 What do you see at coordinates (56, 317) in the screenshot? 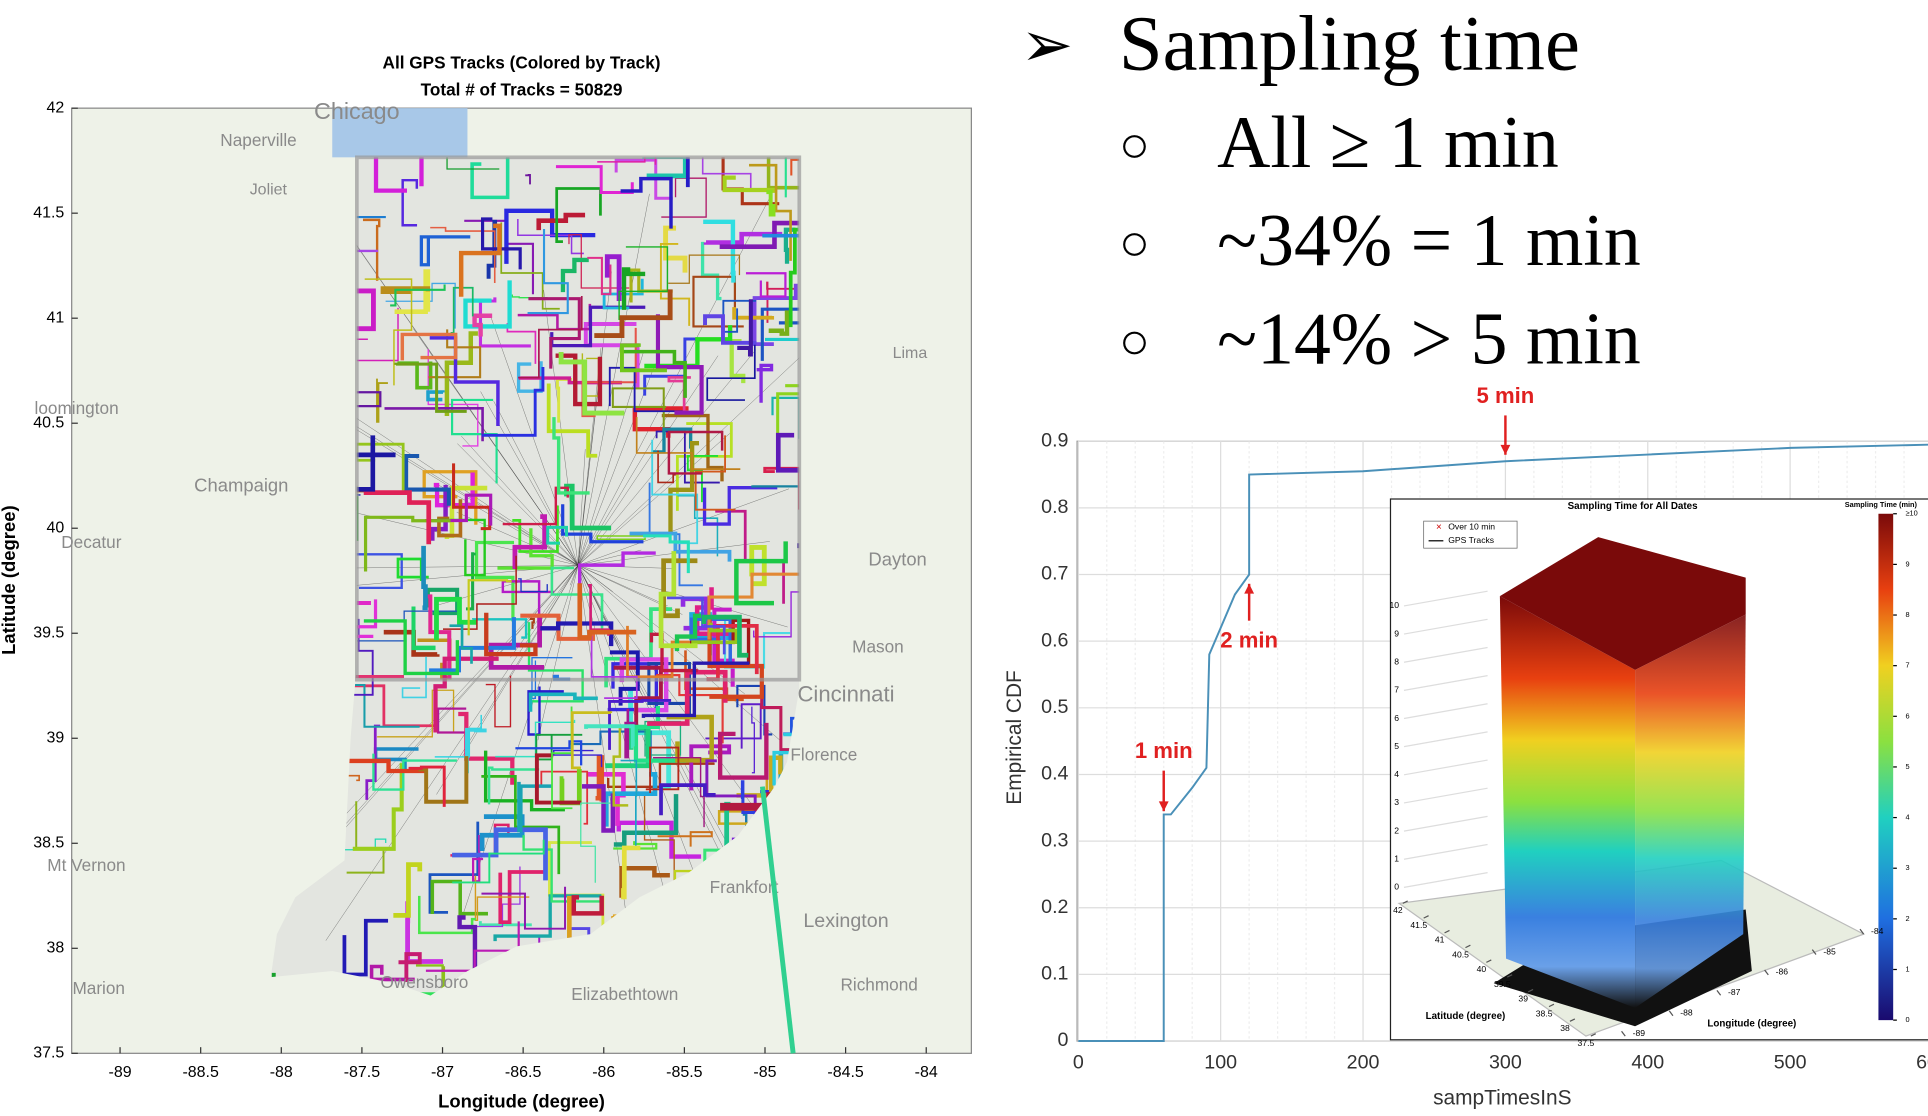
I see `y-tick-label: 41` at bounding box center [56, 317].